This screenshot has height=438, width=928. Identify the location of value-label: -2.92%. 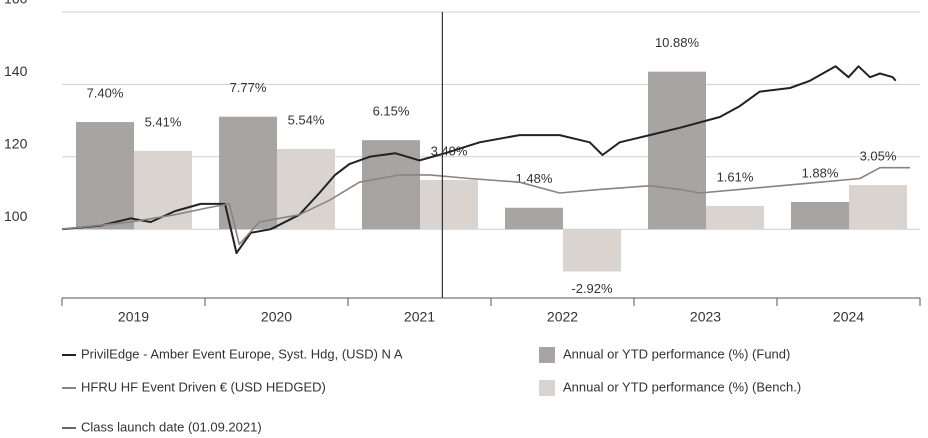
(592, 288).